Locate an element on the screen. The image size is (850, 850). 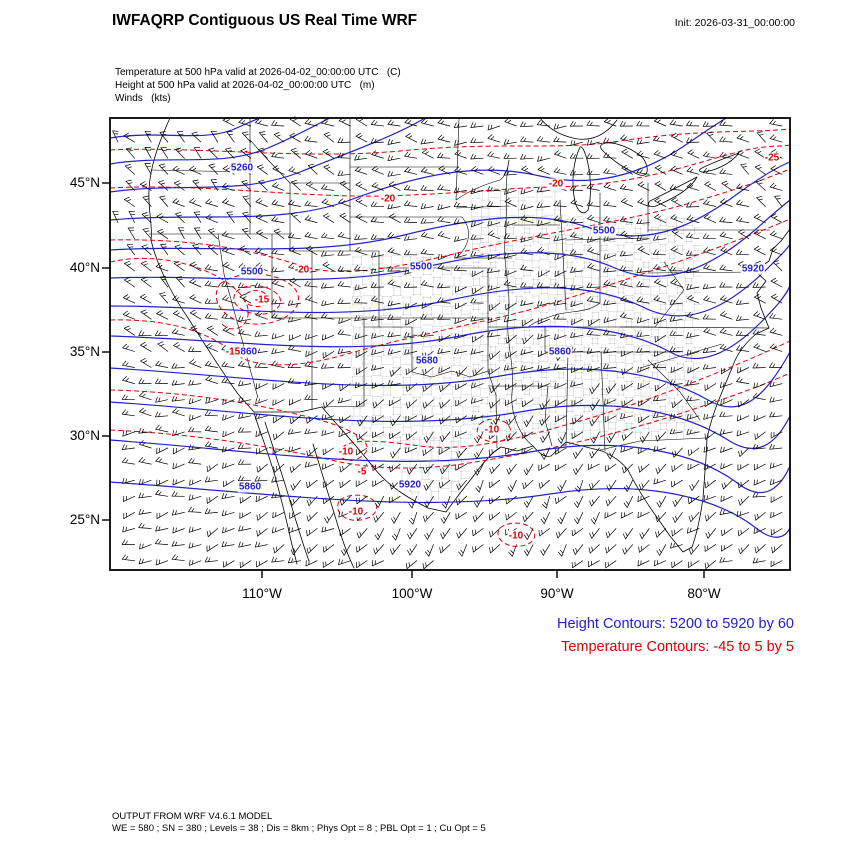
lon-axis-label: 110°W is located at coordinates (262, 593).